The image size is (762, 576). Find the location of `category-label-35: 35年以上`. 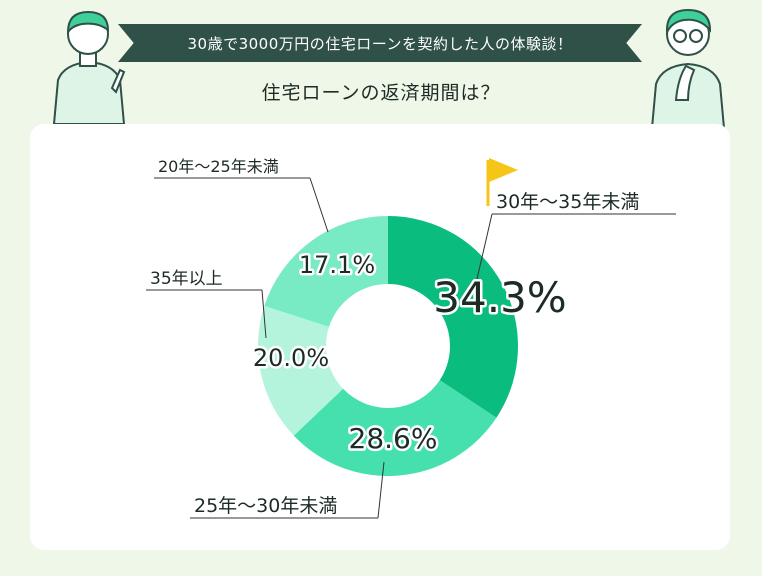

category-label-35: 35年以上 is located at coordinates (186, 279).